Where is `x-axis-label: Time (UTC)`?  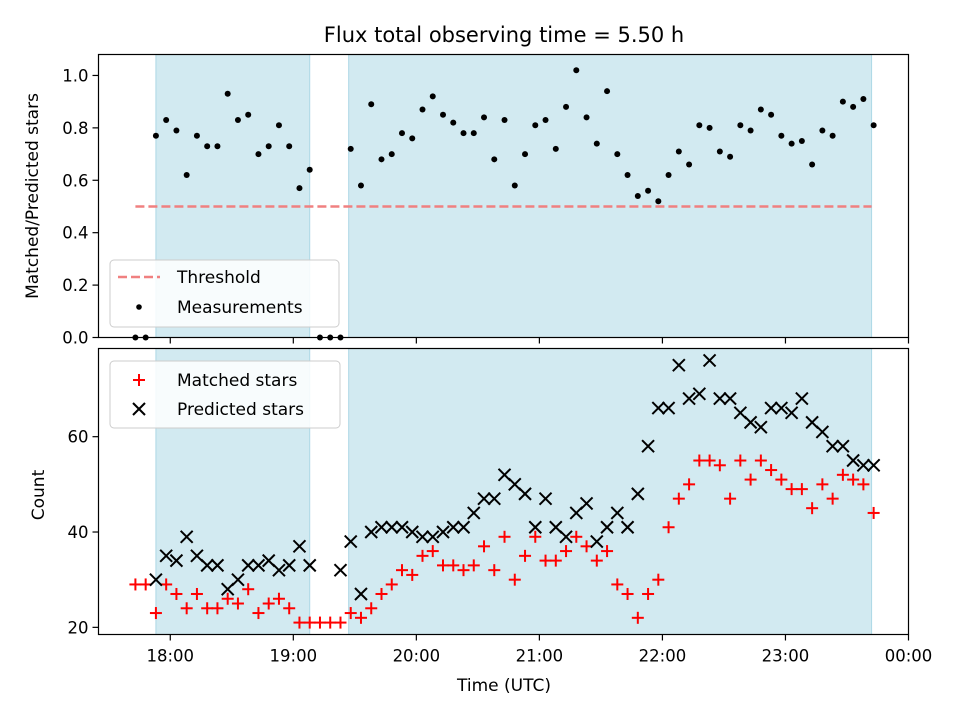
x-axis-label: Time (UTC) is located at coordinates (503, 686).